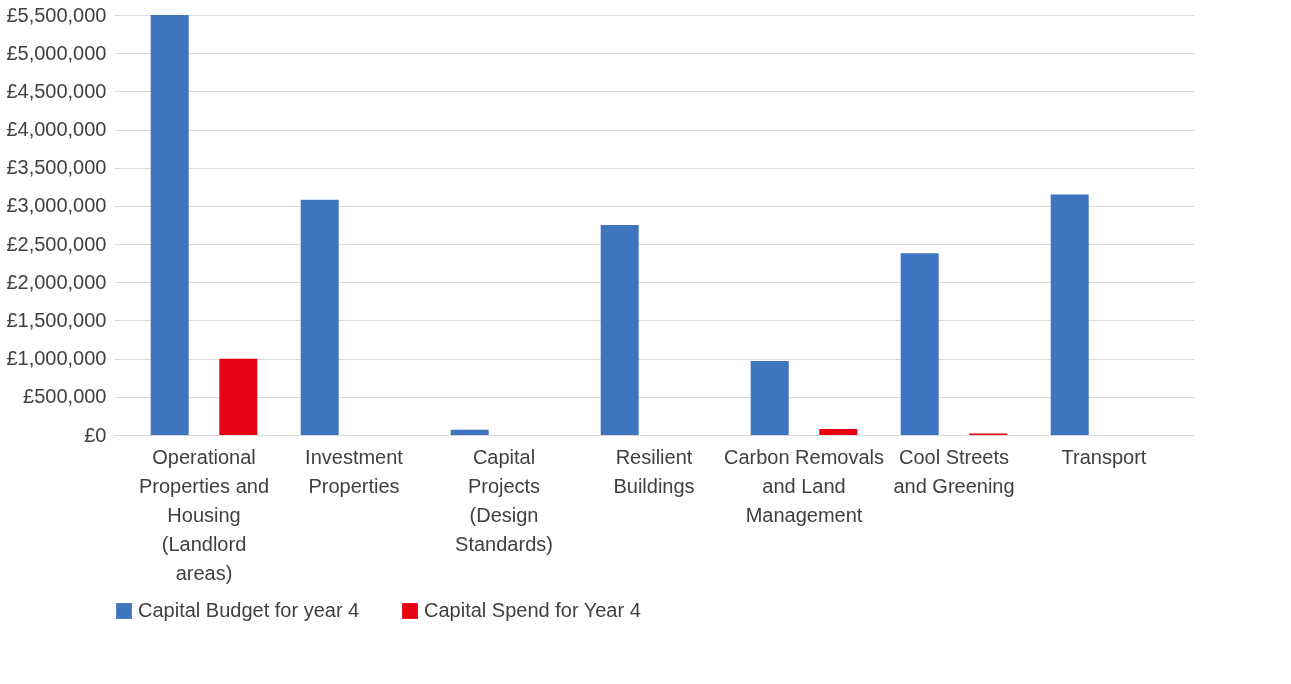 Image resolution: width=1291 pixels, height=684 pixels. What do you see at coordinates (1104, 456) in the screenshot?
I see `x-tick-label: Transport` at bounding box center [1104, 456].